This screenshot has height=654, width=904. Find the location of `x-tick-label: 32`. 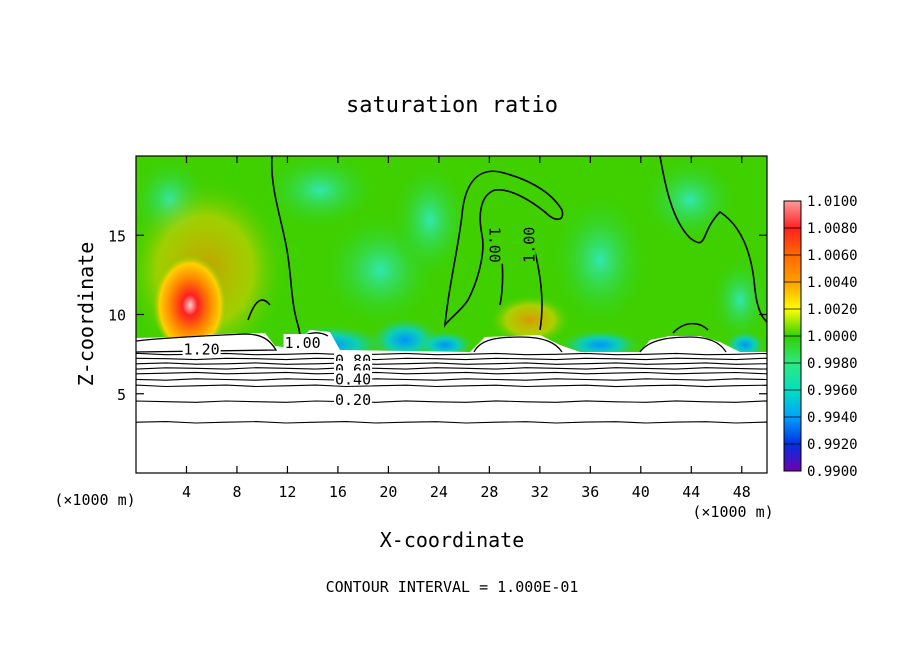

x-tick-label: 32 is located at coordinates (540, 492).